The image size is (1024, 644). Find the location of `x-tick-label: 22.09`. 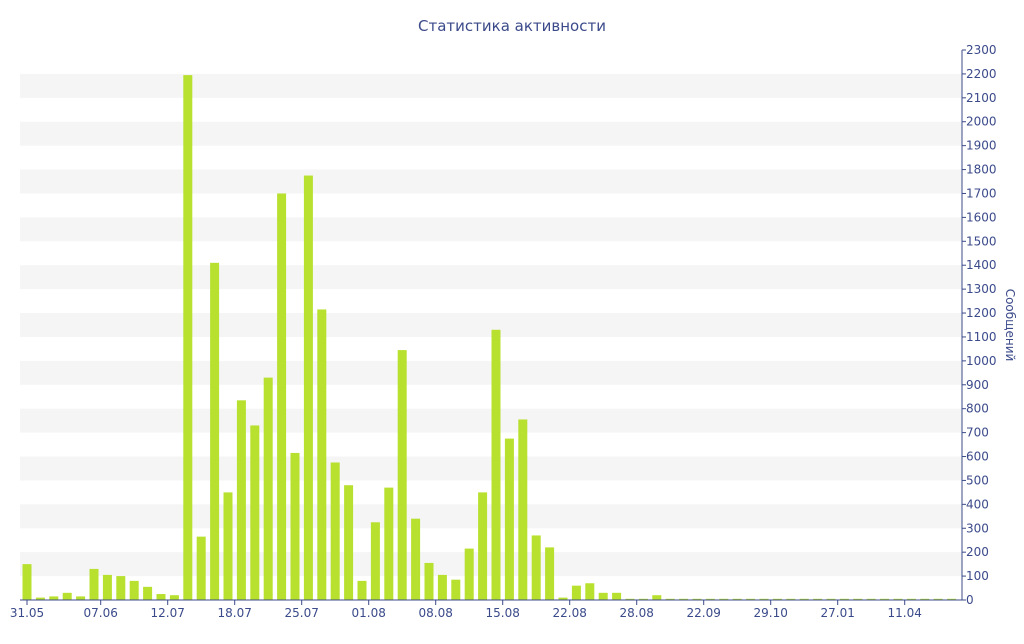

x-tick-label: 22.09 is located at coordinates (704, 613).